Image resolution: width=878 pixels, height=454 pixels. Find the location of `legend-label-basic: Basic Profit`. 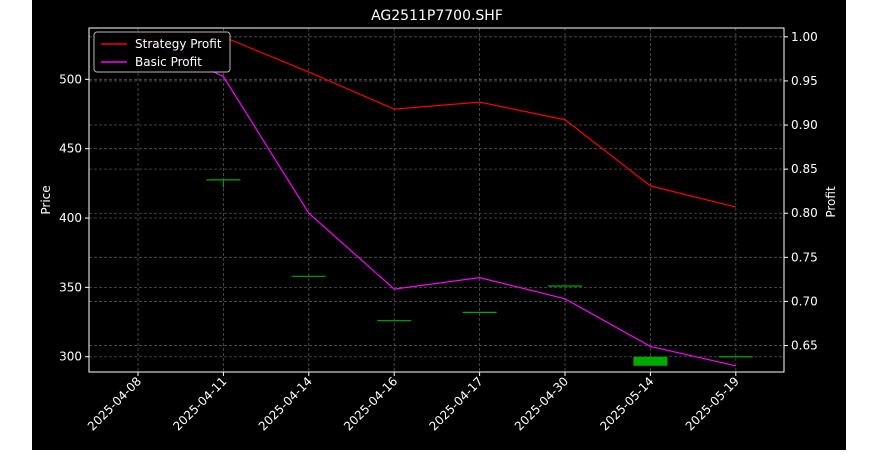

legend-label-basic: Basic Profit is located at coordinates (168, 62).